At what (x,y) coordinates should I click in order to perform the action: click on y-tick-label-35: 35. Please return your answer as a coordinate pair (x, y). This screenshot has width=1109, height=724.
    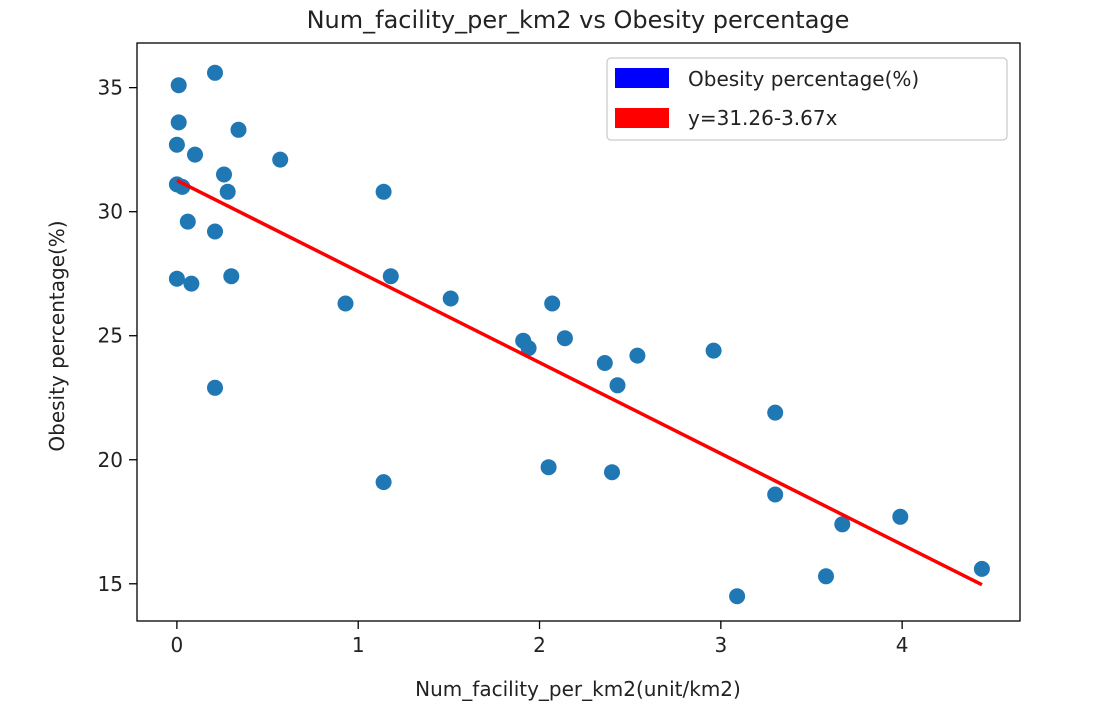
    Looking at the image, I should click on (110, 88).